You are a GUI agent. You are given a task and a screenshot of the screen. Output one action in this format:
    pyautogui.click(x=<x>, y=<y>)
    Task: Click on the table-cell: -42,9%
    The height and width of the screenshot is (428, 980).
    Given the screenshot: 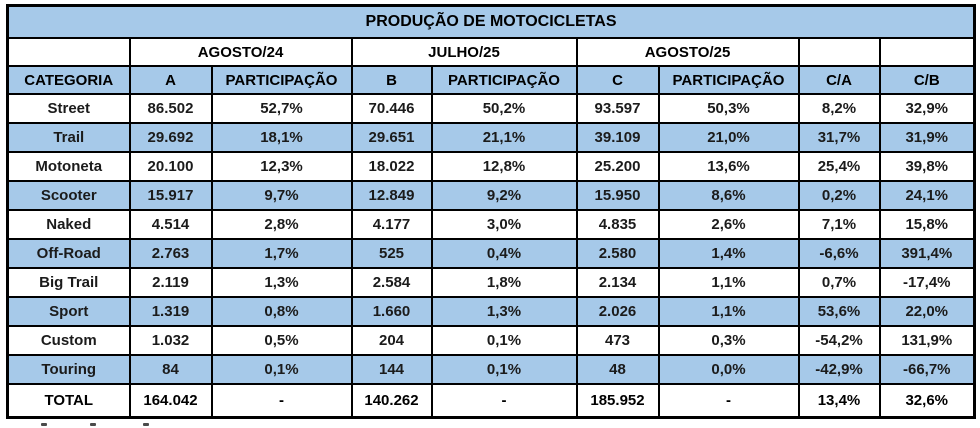 What is the action you would take?
    pyautogui.click(x=839, y=369)
    